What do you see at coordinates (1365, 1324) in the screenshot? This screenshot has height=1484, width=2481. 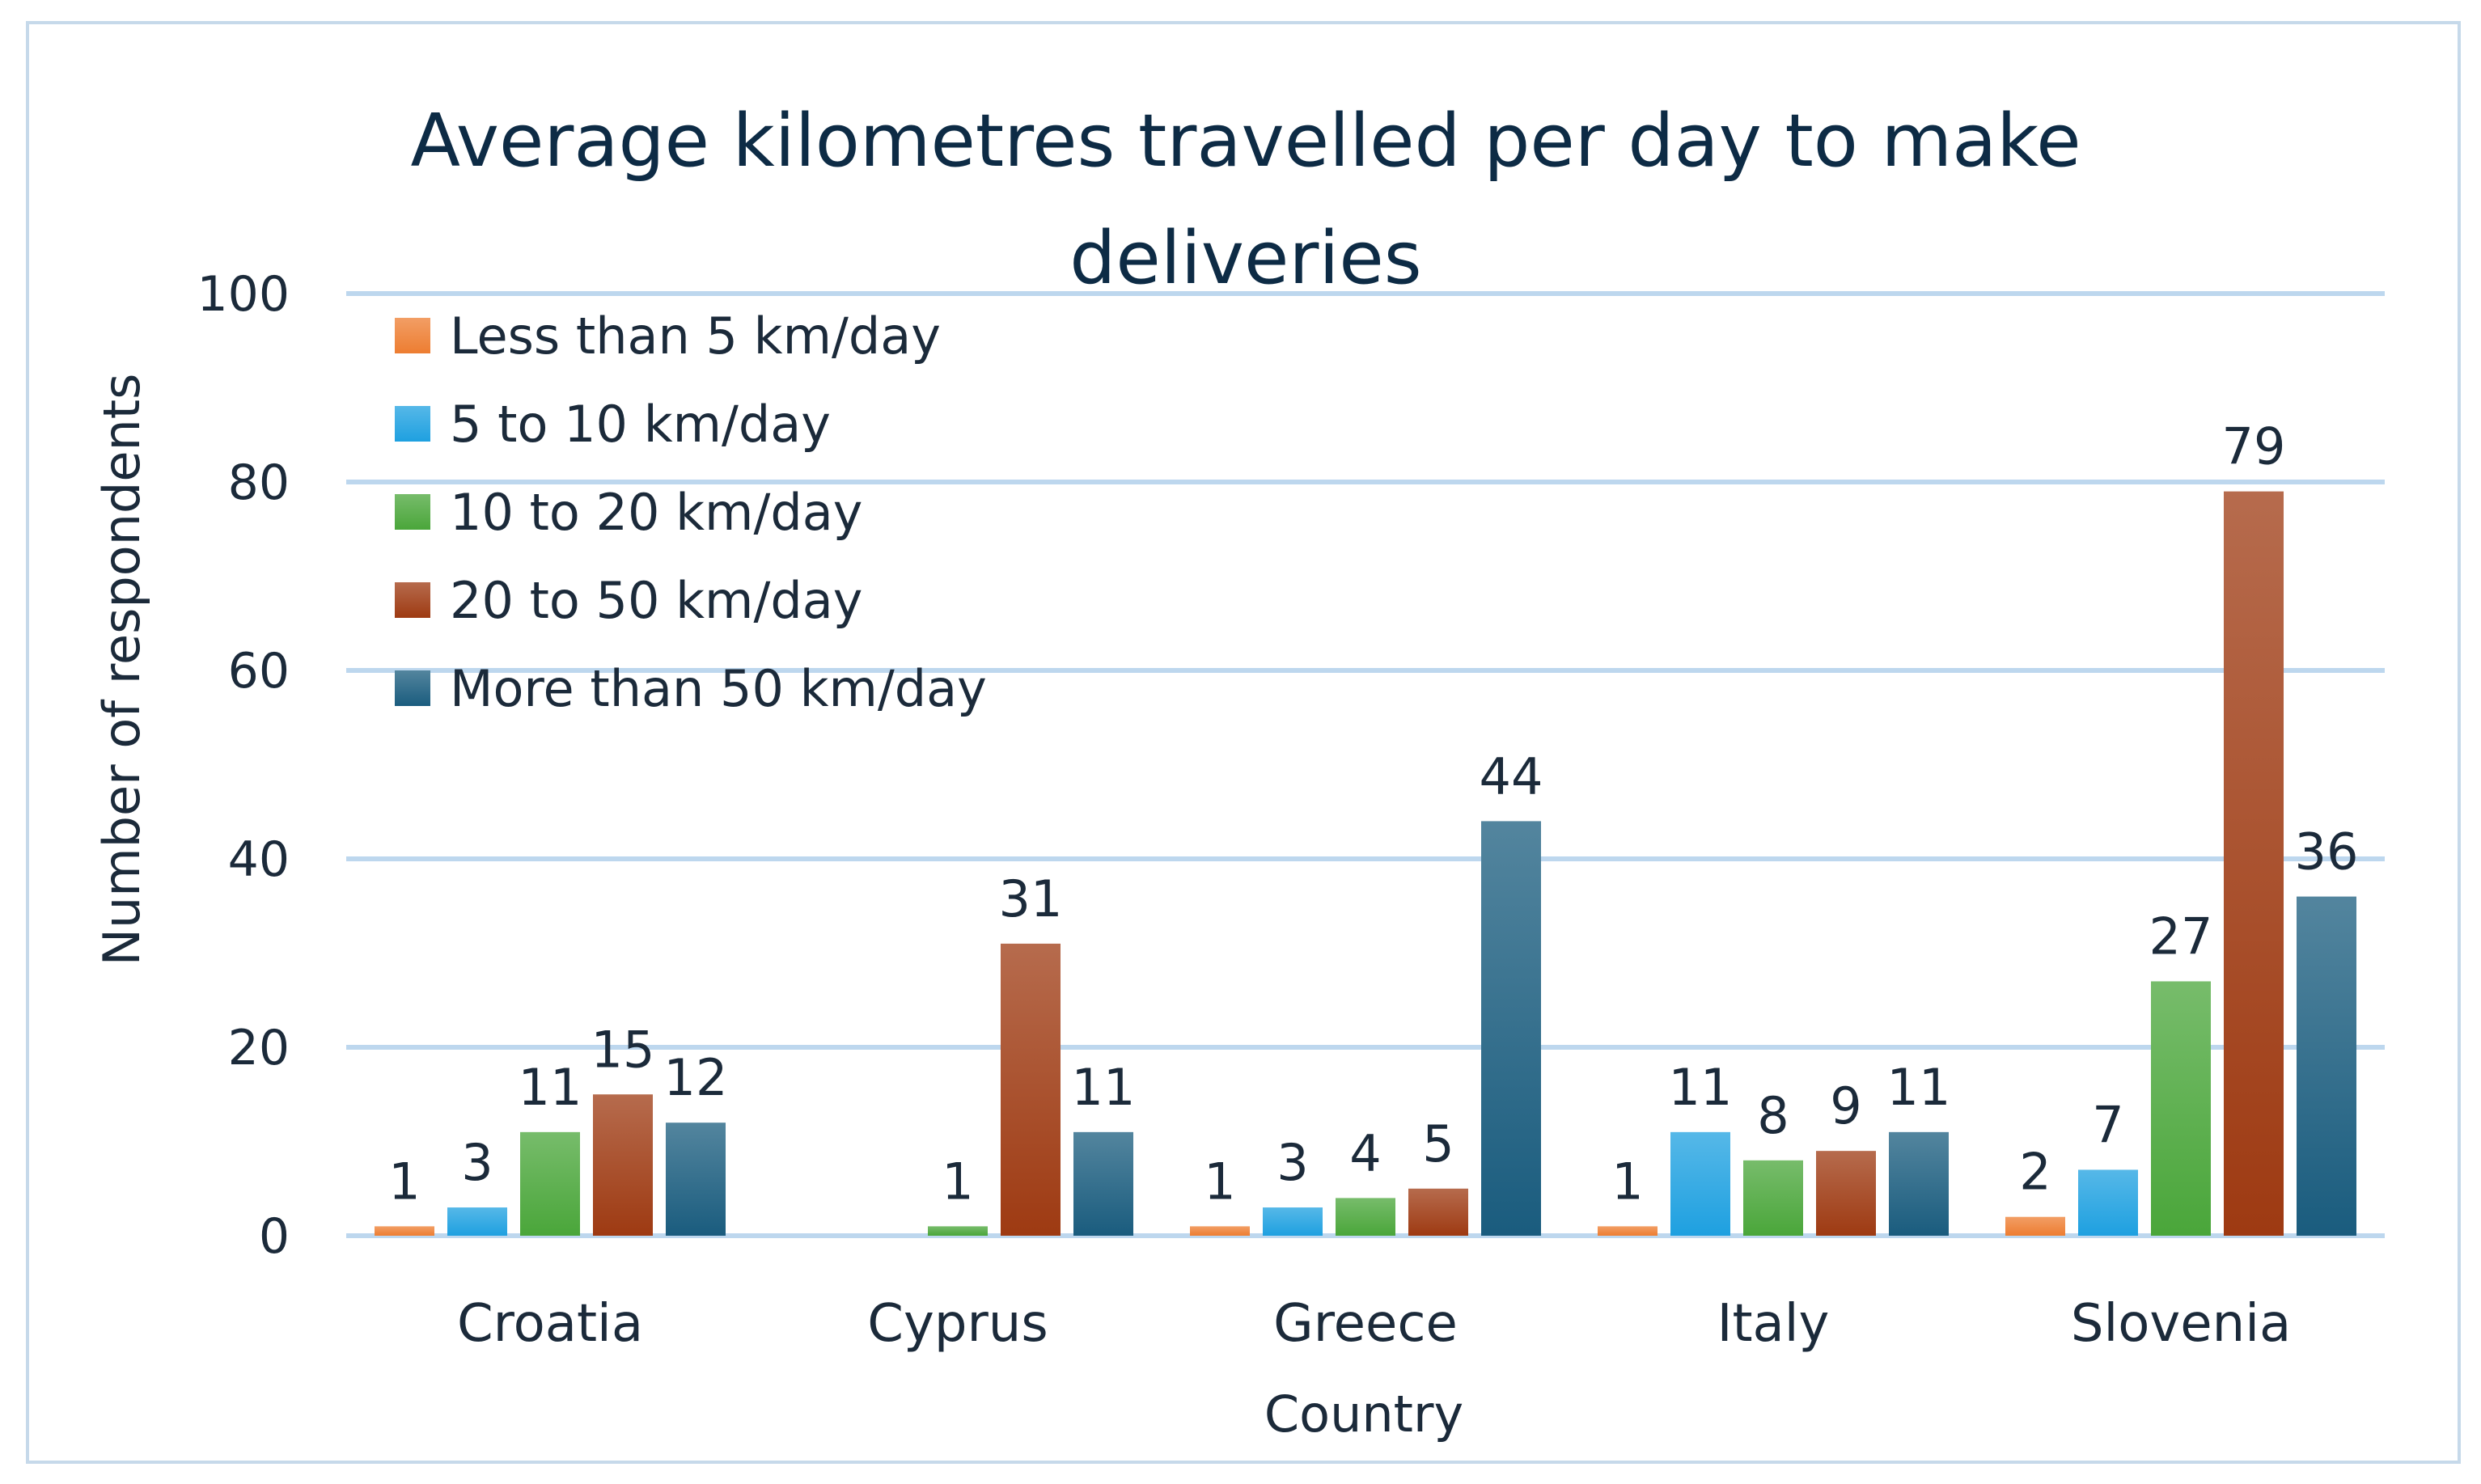 I see `x-category-label: Greece` at bounding box center [1365, 1324].